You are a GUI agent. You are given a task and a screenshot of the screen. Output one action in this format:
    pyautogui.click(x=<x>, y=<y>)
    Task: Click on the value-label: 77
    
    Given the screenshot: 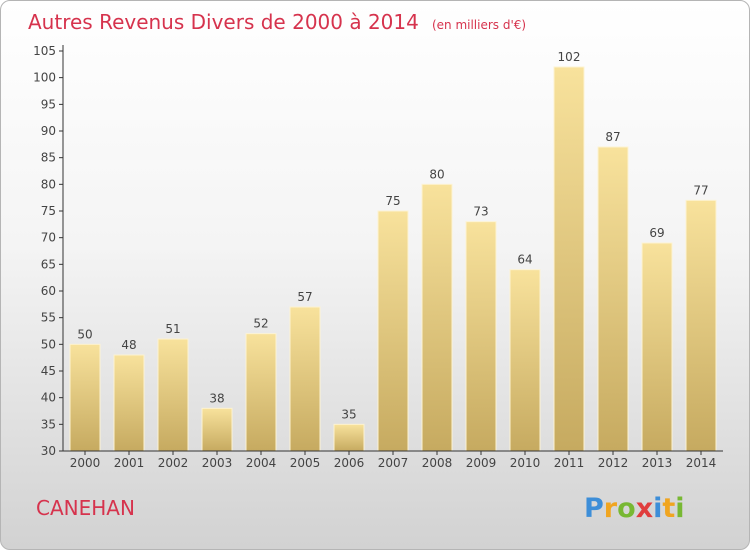 What is the action you would take?
    pyautogui.click(x=700, y=190)
    